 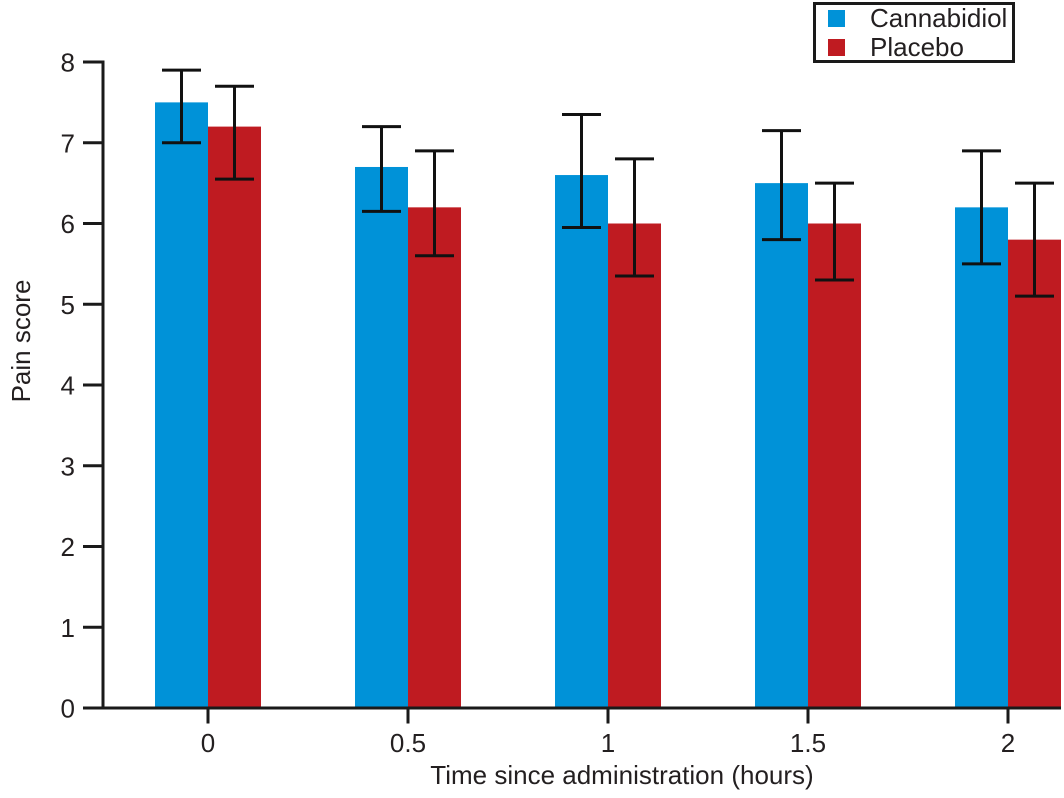 I want to click on y-tick-label: 1, so click(x=68, y=628).